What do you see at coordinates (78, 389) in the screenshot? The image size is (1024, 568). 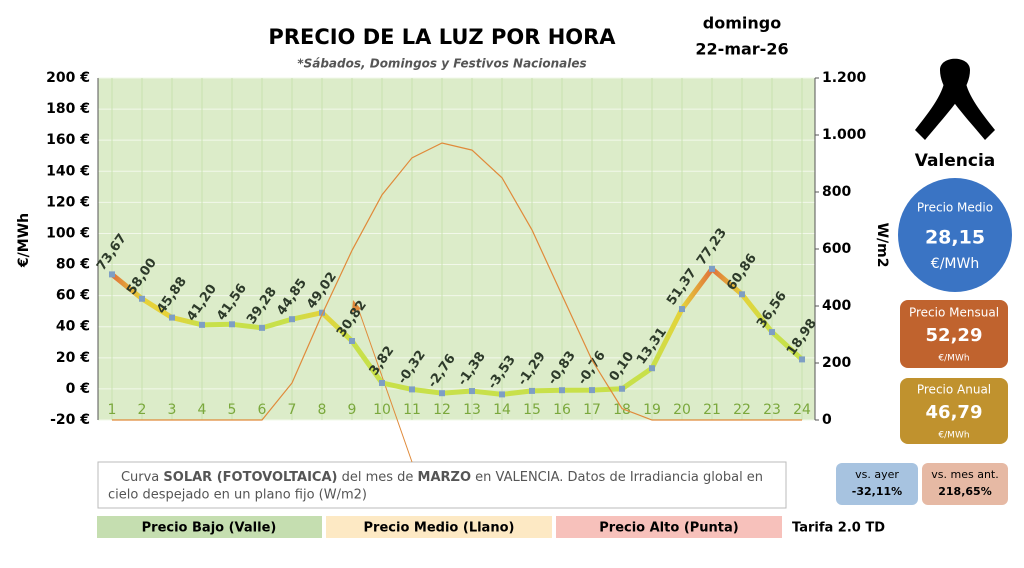 I see `y-tick-label: 0 €` at bounding box center [78, 389].